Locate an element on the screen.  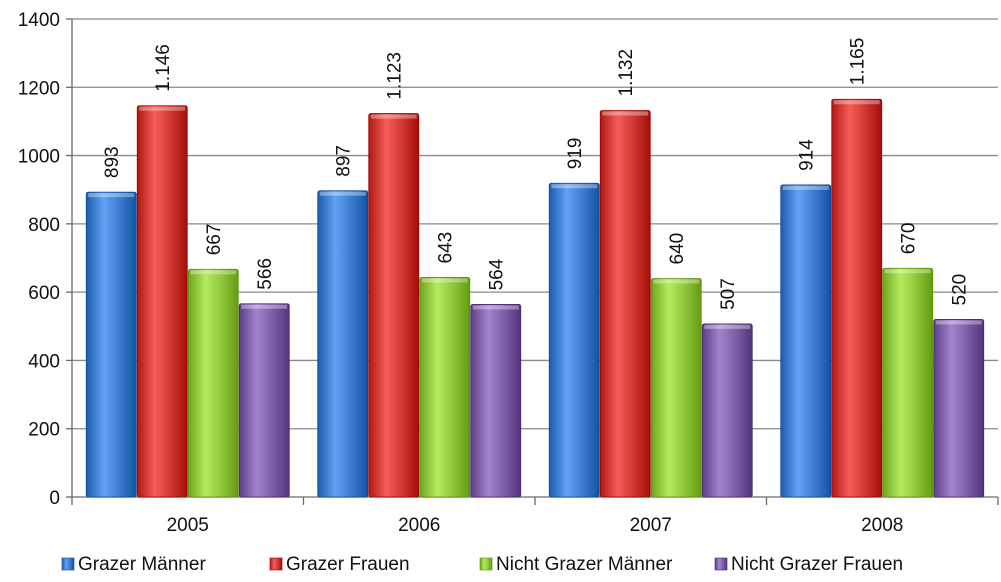
legend-item: Grazer Männer is located at coordinates (133, 564).